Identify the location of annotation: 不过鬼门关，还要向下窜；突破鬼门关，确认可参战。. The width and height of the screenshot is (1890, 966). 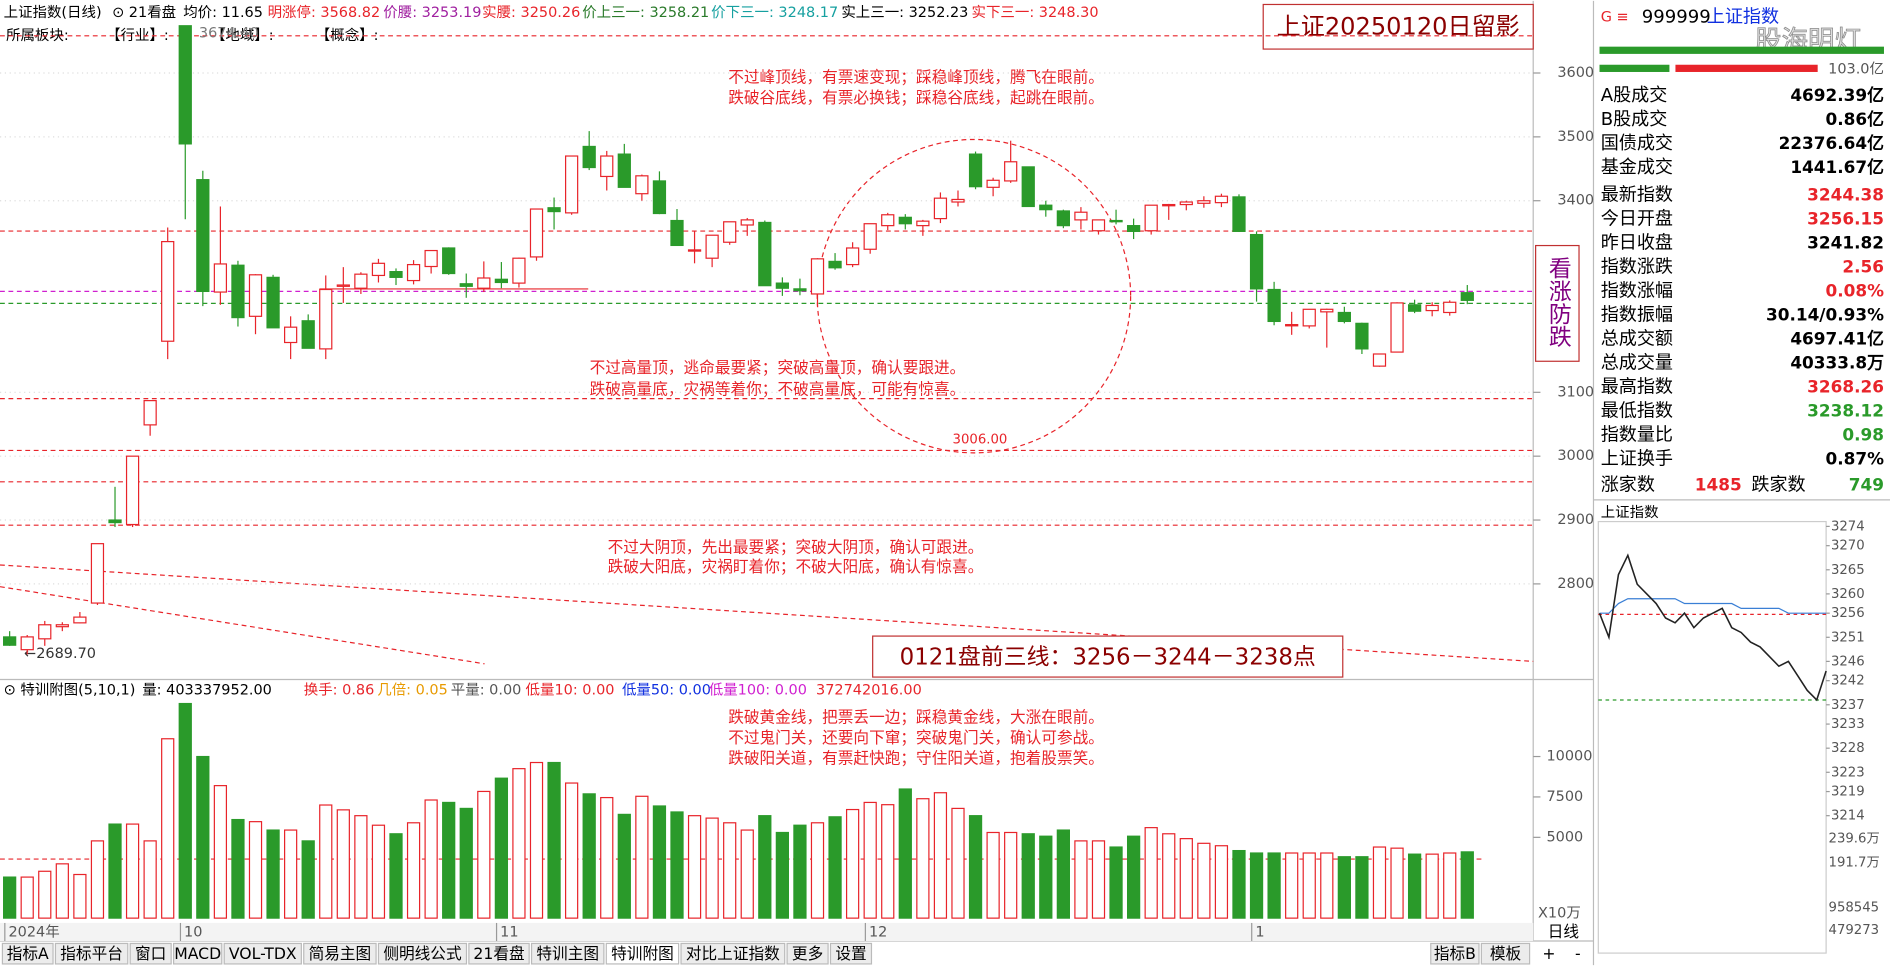
(916, 737).